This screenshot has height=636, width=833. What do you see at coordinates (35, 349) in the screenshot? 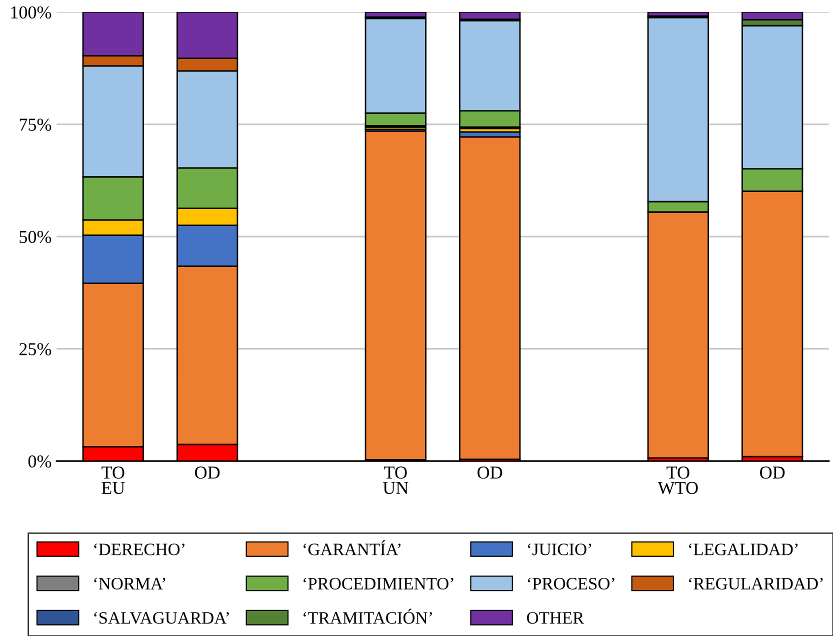
I see `y-tick-label: 25%` at bounding box center [35, 349].